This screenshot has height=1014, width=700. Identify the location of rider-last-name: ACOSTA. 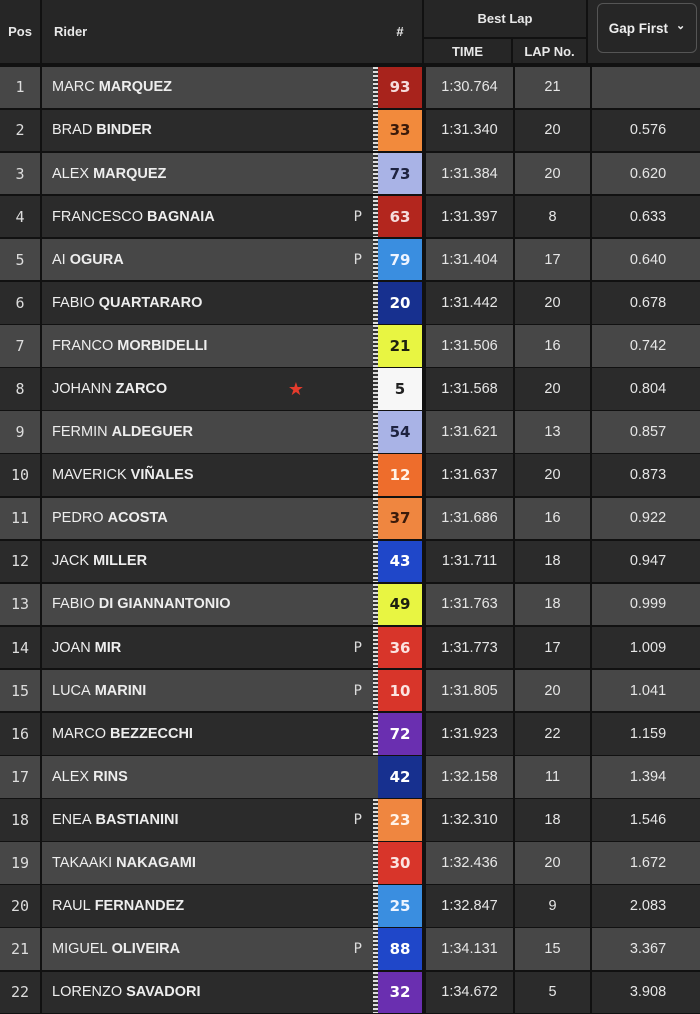
(137, 518).